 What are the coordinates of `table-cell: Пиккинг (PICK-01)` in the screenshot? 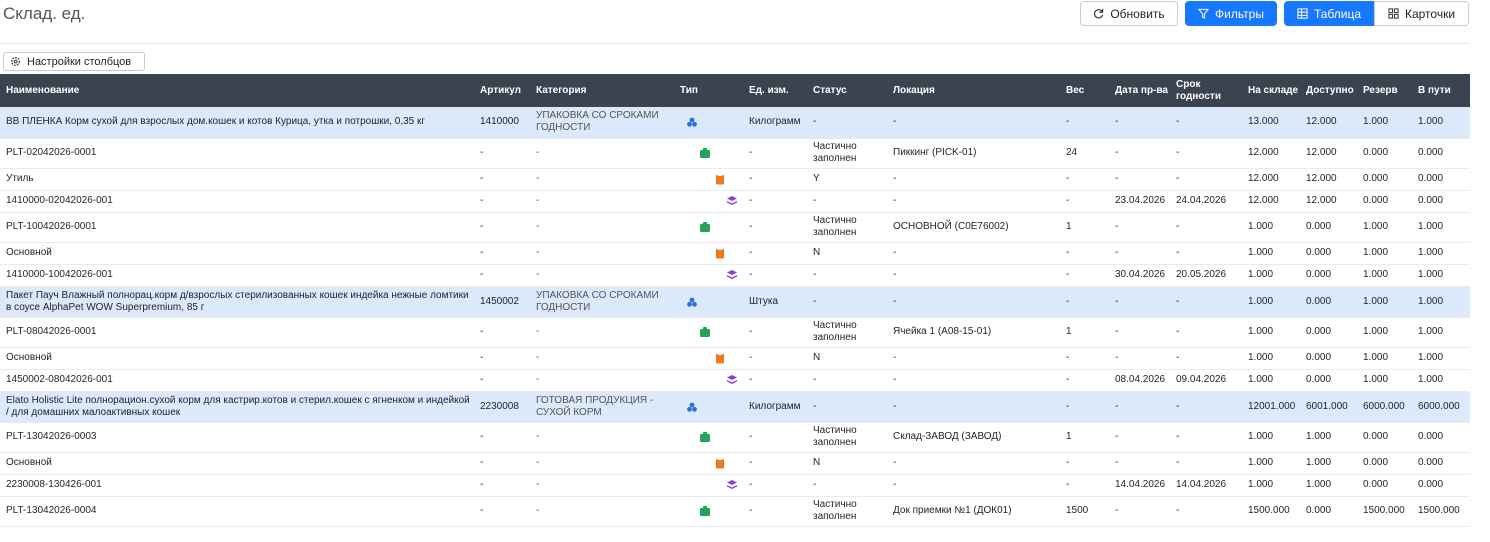 It's located at (973, 153).